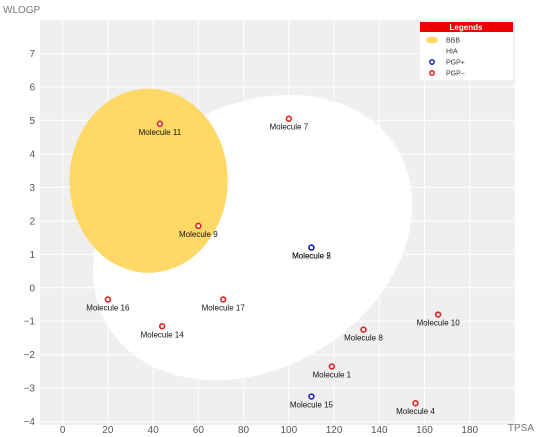  What do you see at coordinates (160, 132) in the screenshot?
I see `label-molecule-11: Molecule 11` at bounding box center [160, 132].